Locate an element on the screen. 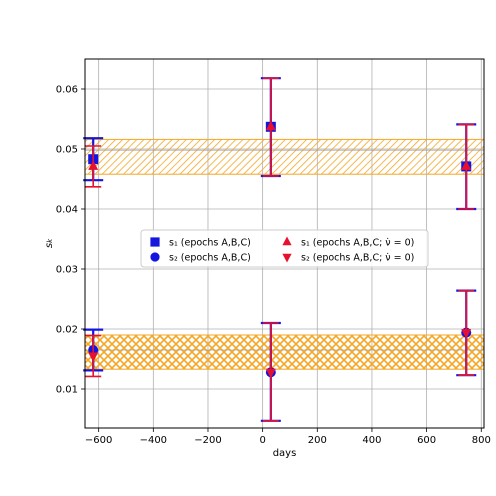 The width and height of the screenshot is (496, 496). x-tick-label: 200 is located at coordinates (317, 440).